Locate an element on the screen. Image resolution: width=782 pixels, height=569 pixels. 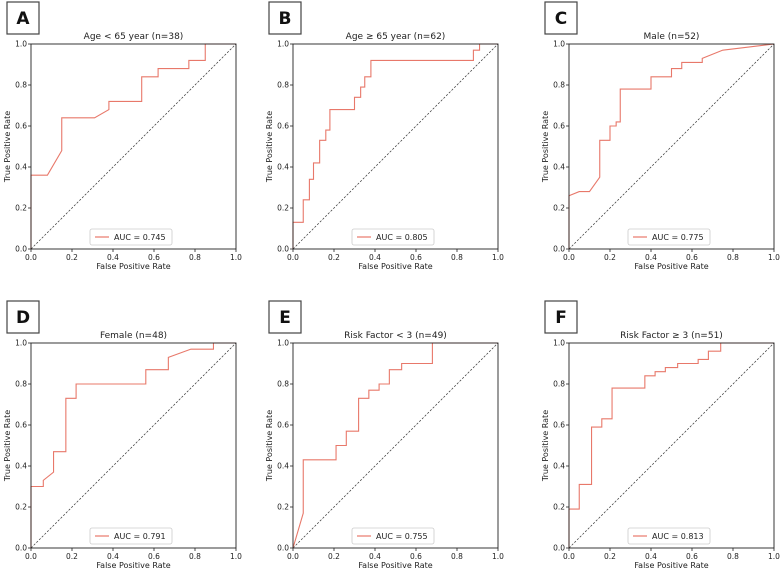
panel-e-ytick-label: 0.2 is located at coordinates (283, 507).